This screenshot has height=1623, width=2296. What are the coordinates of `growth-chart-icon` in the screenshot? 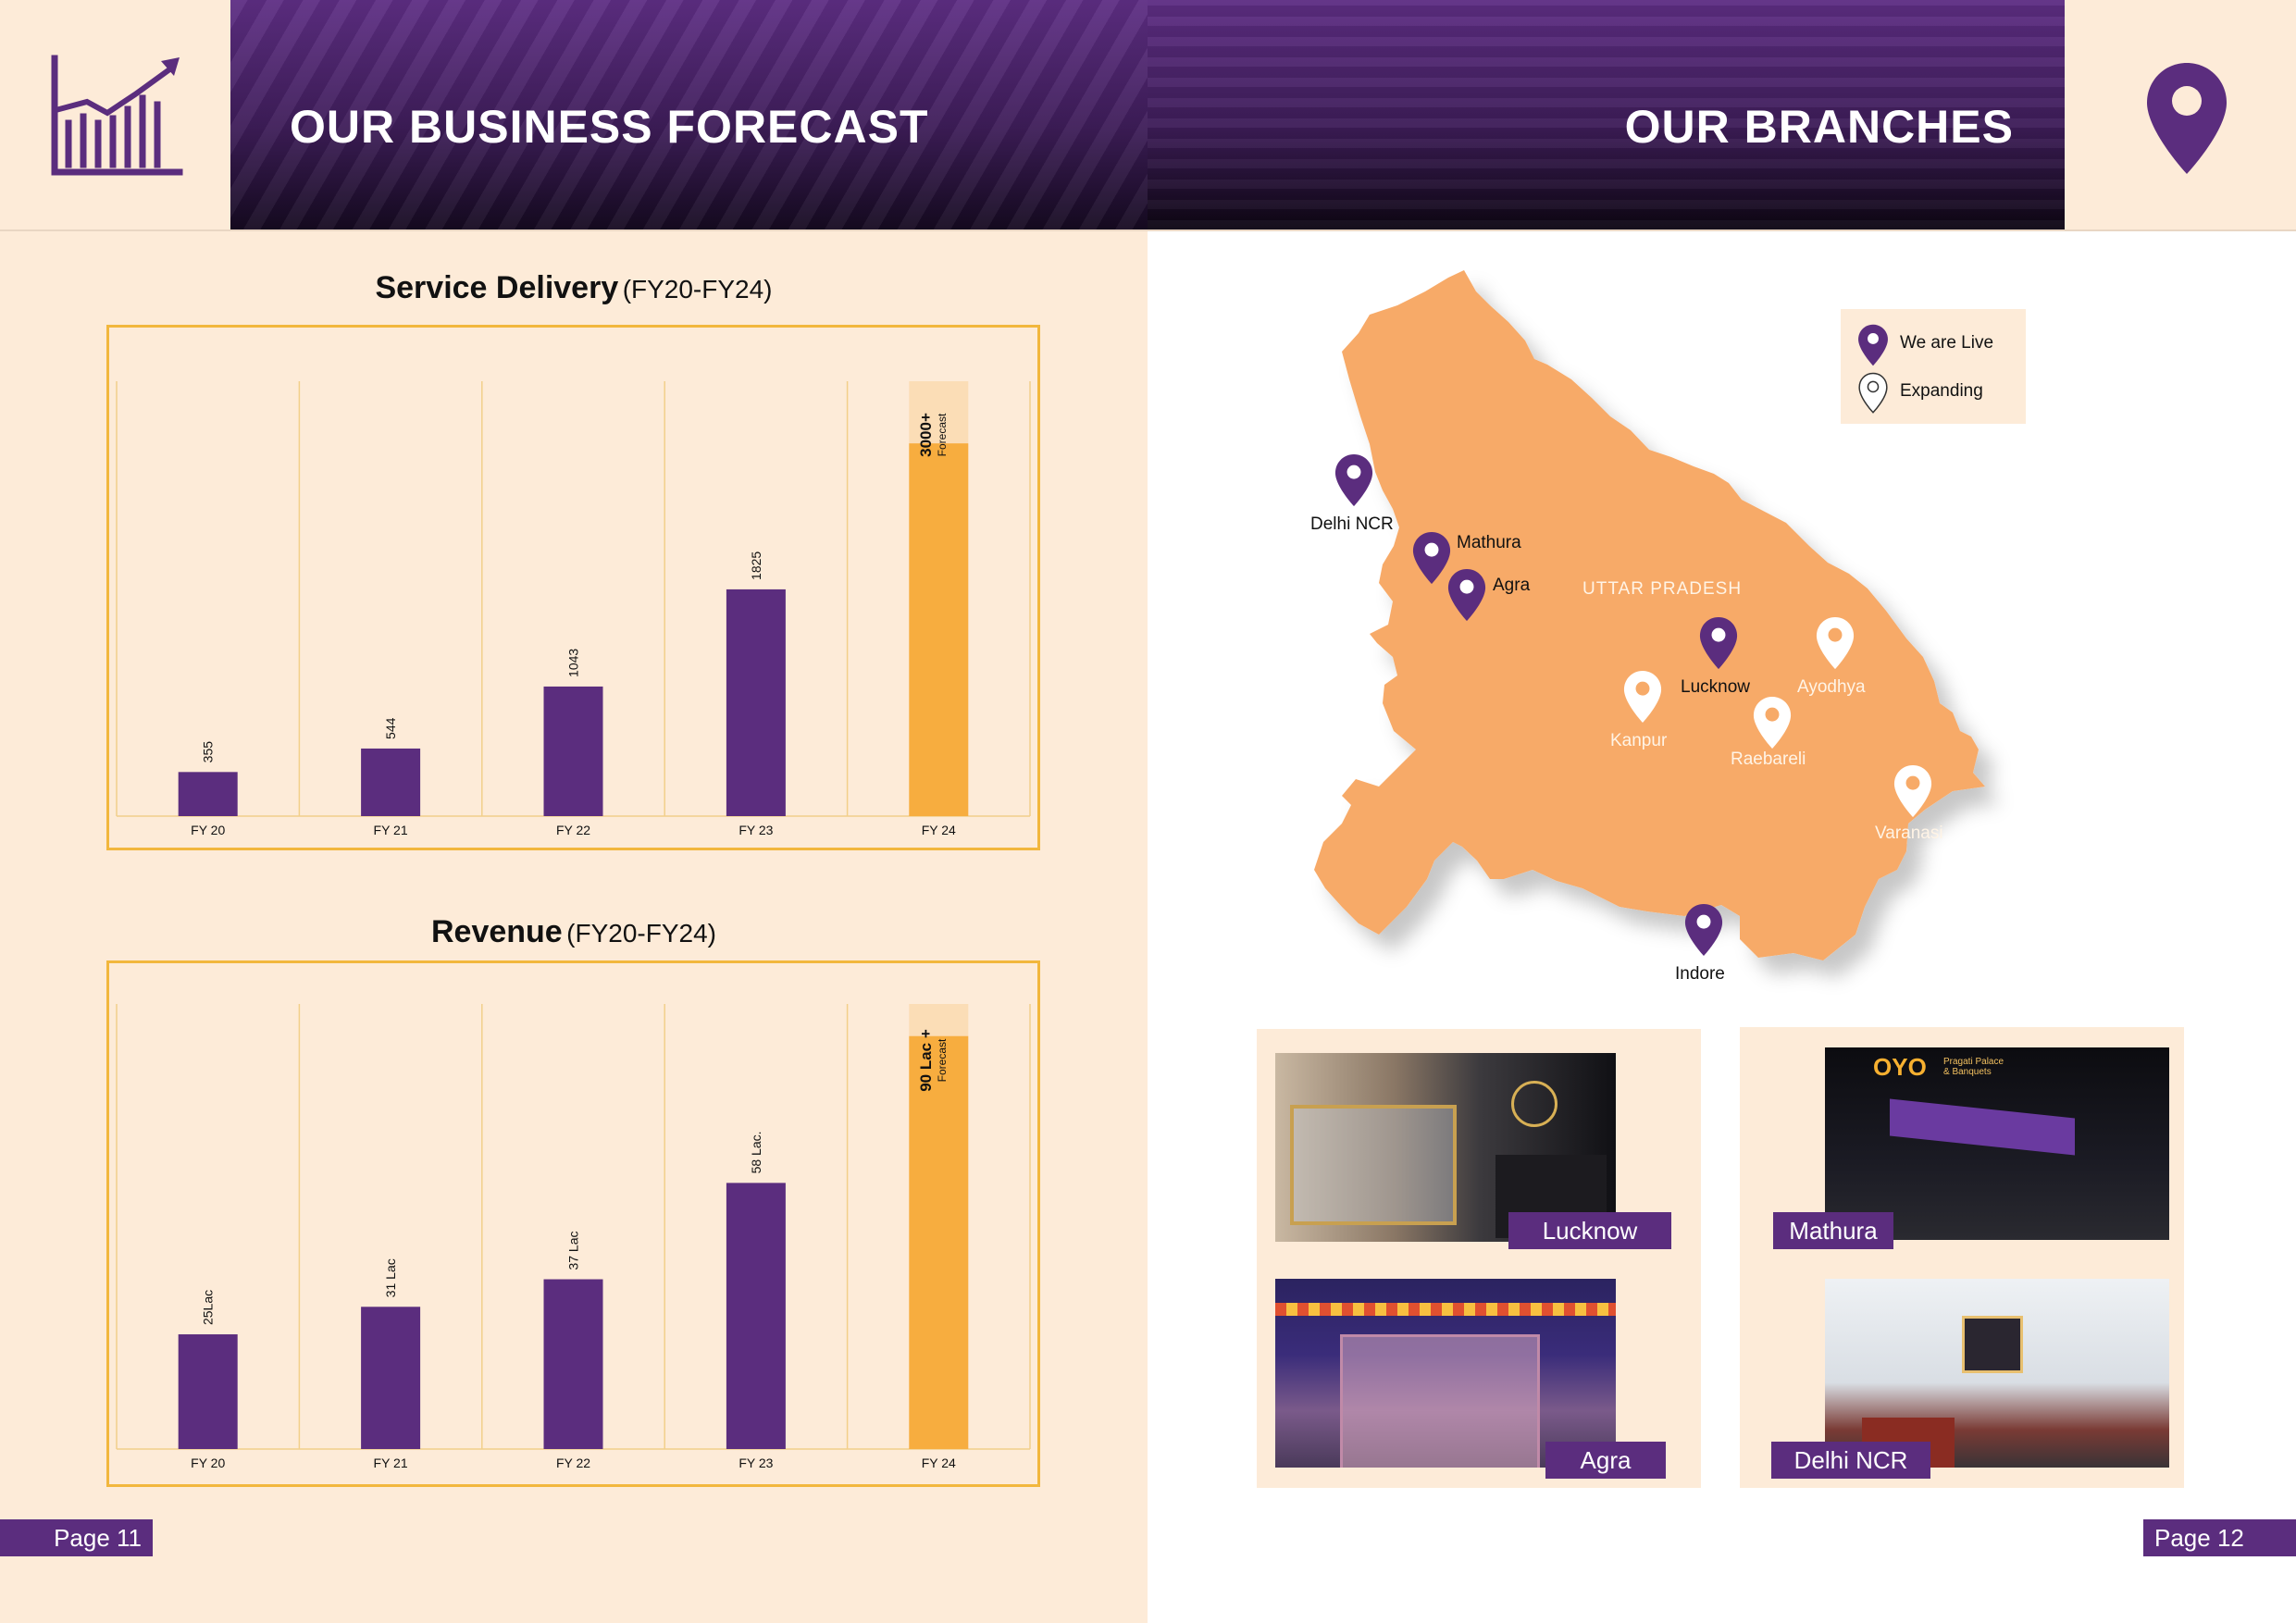 It's located at (117, 115).